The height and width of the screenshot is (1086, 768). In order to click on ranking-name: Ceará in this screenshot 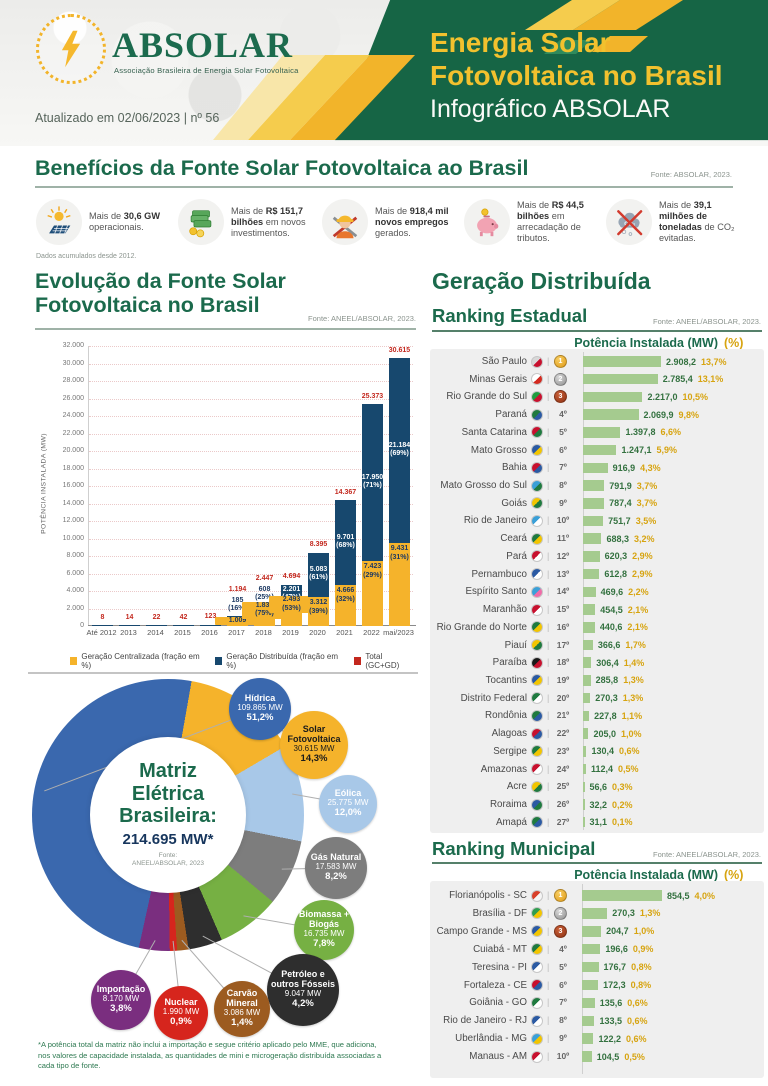, I will do `click(513, 539)`.